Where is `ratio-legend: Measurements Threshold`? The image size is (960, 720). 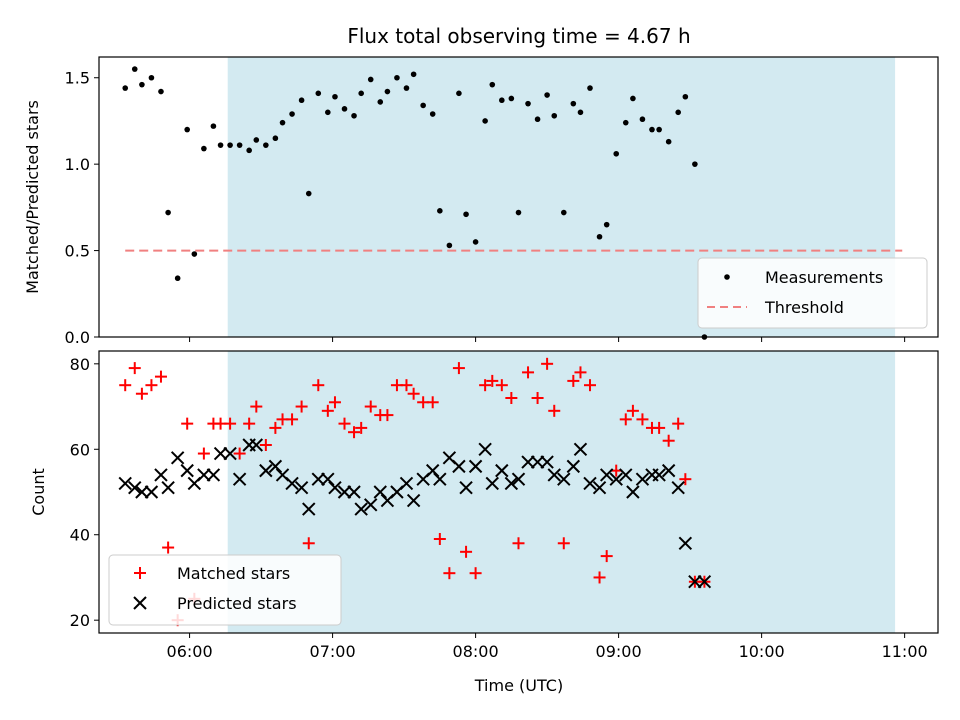 ratio-legend: Measurements Threshold is located at coordinates (812, 293).